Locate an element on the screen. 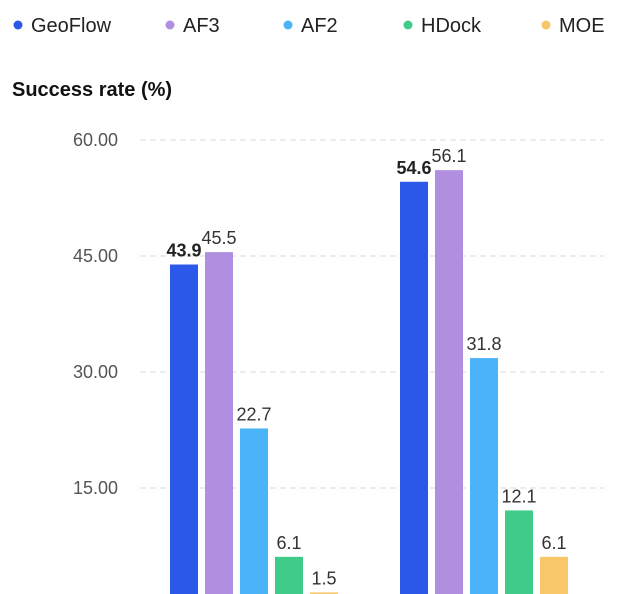 This screenshot has width=640, height=594. legend-item-hdock: HDock is located at coordinates (443, 26).